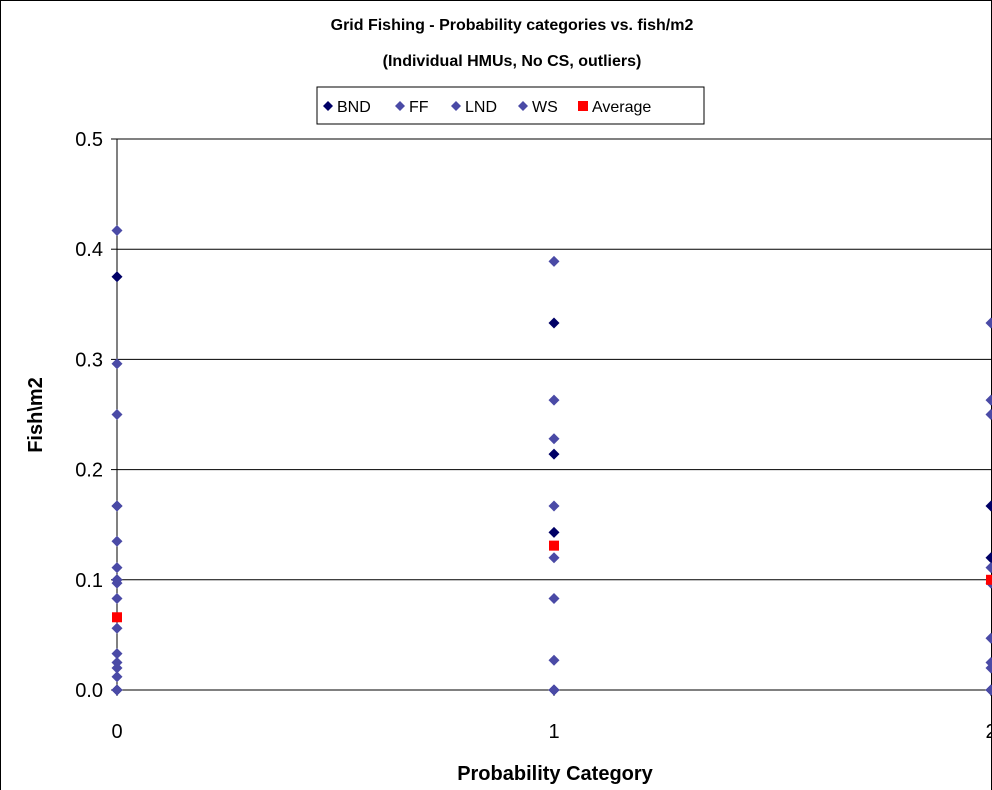 The image size is (992, 790). What do you see at coordinates (553, 732) in the screenshot?
I see `x-tick-label: 1` at bounding box center [553, 732].